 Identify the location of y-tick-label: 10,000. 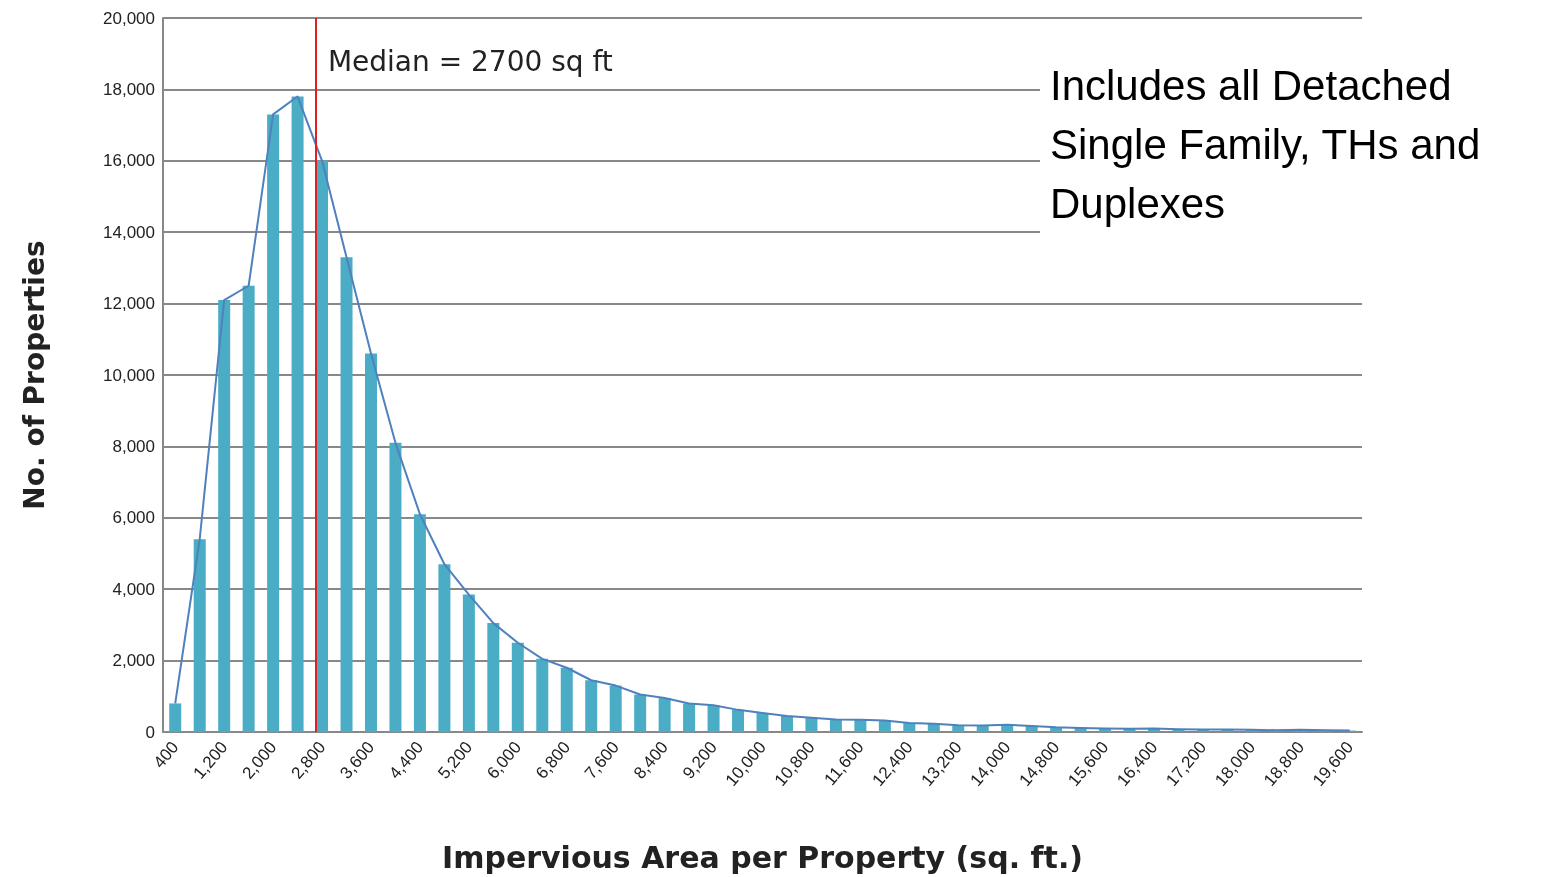
(129, 375).